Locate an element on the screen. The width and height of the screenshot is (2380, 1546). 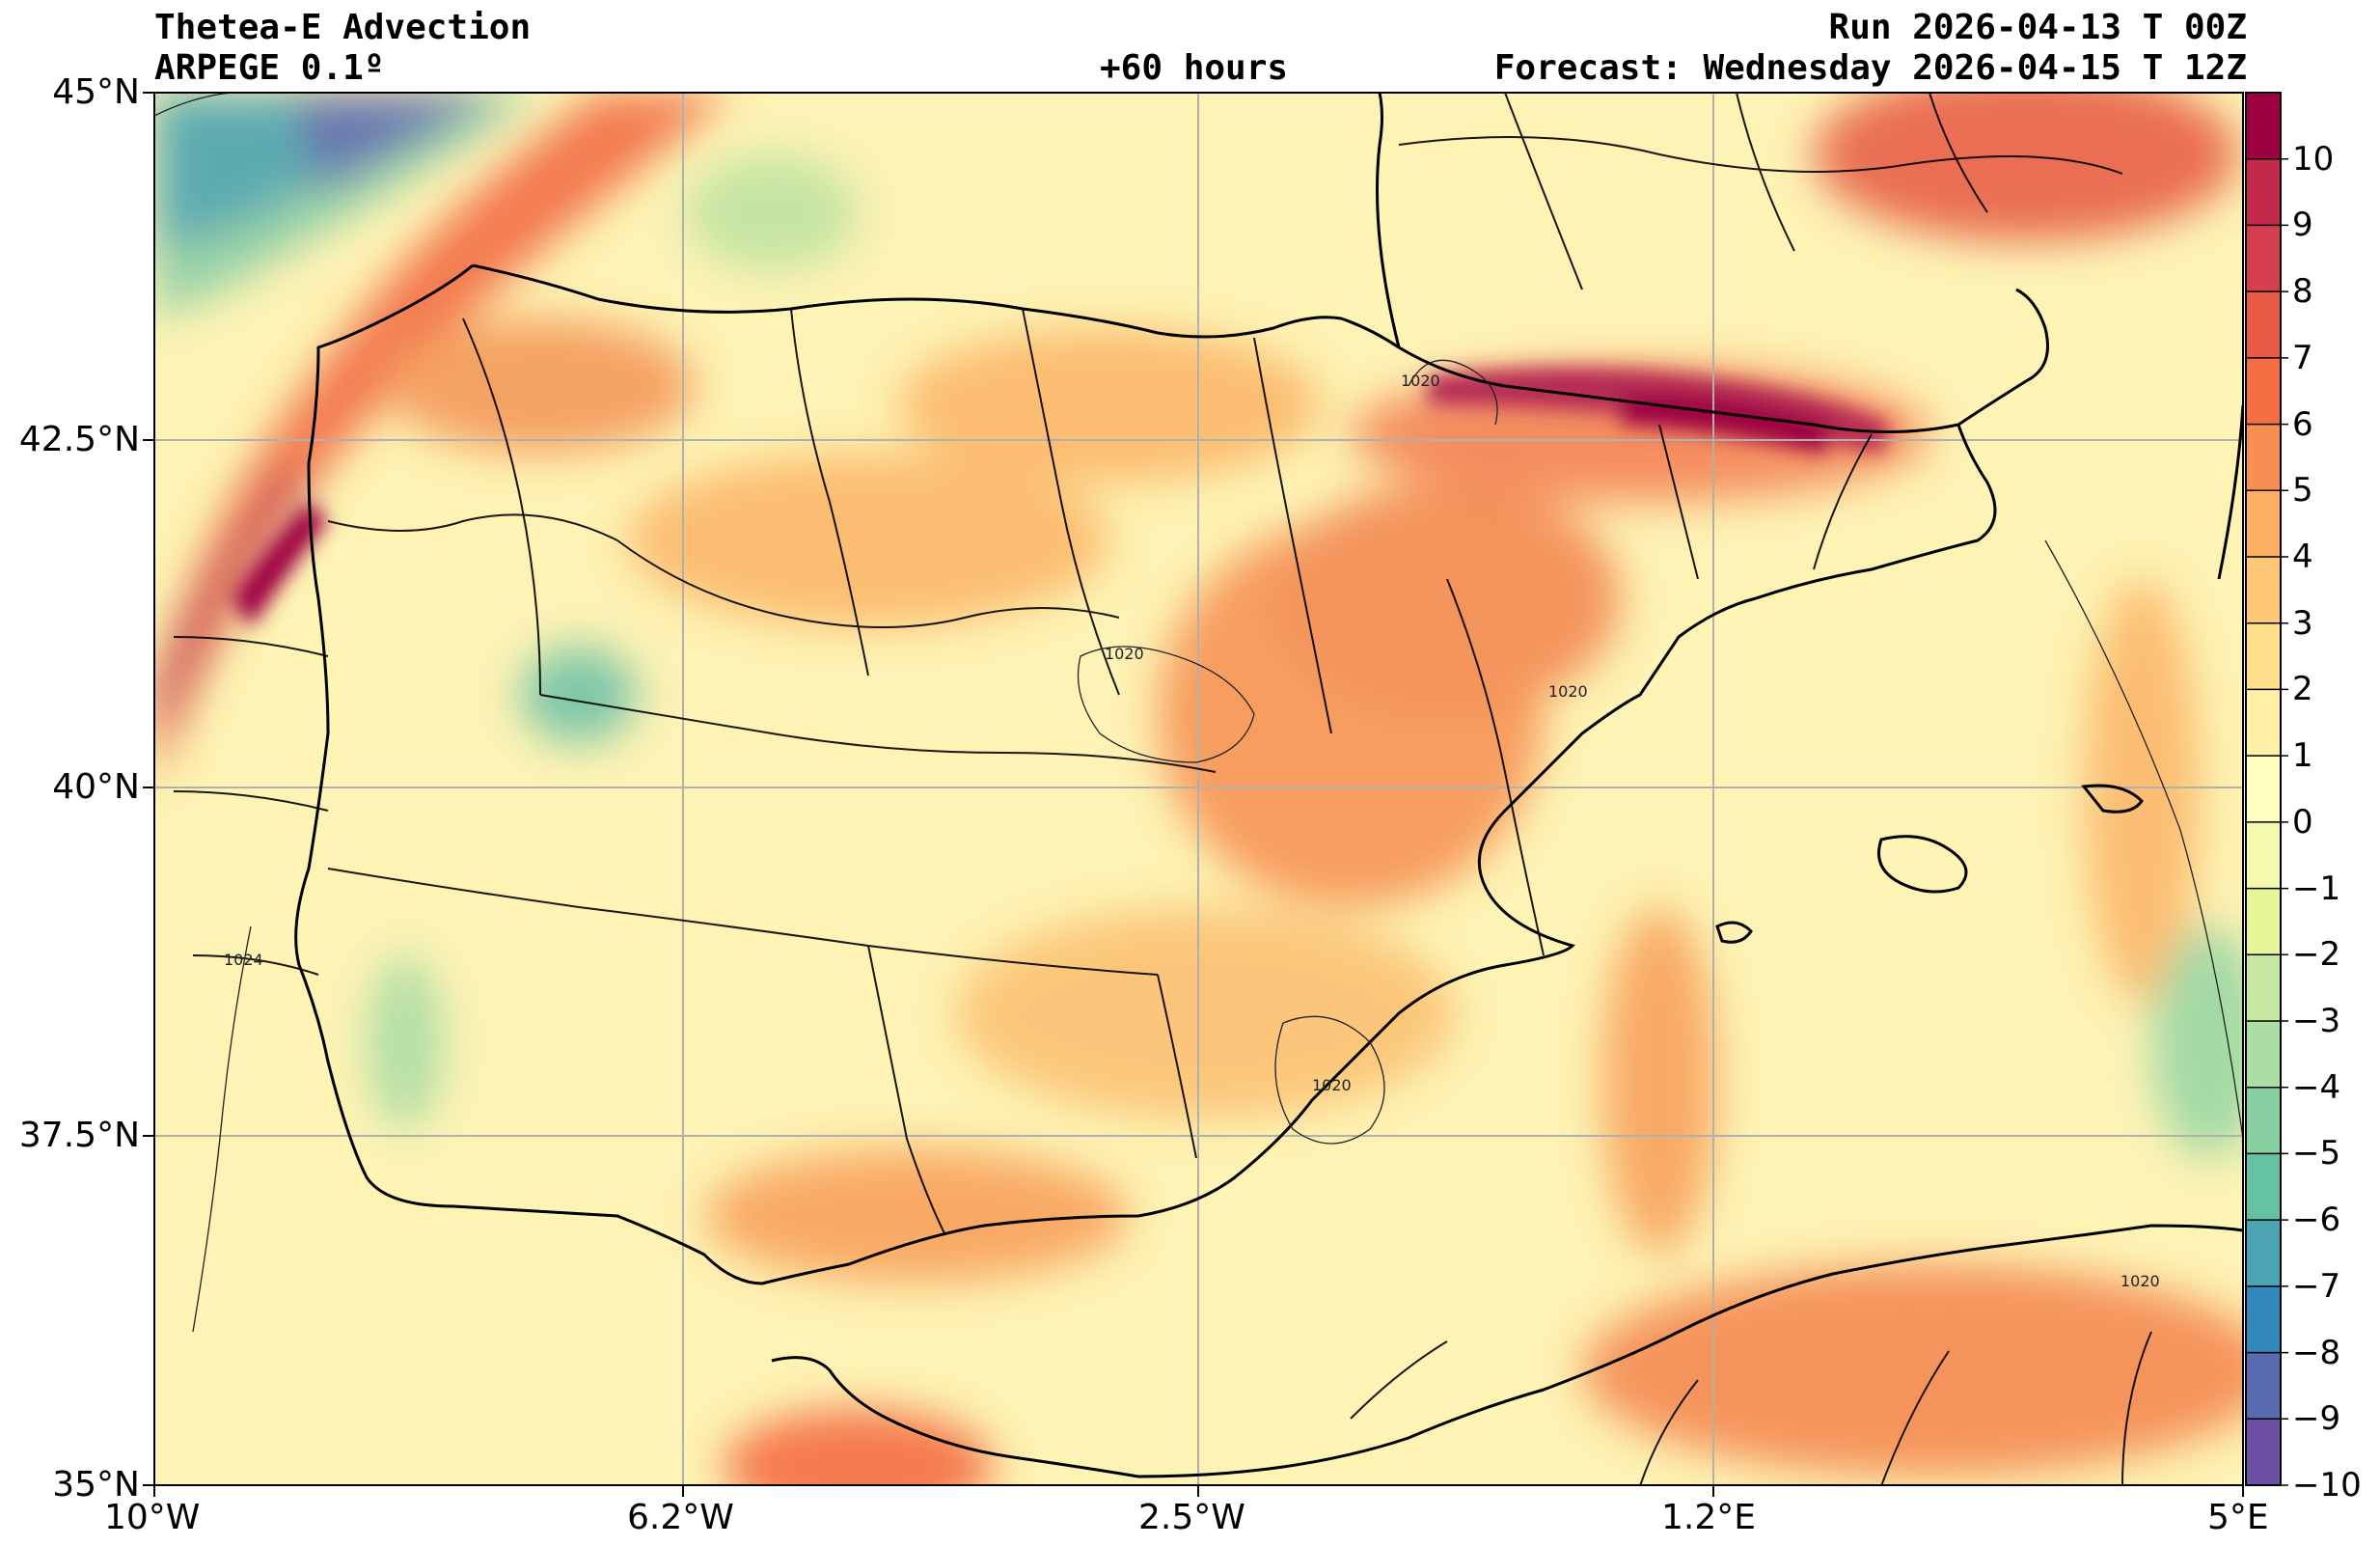
colorbar-label: 7 is located at coordinates (2303, 357).